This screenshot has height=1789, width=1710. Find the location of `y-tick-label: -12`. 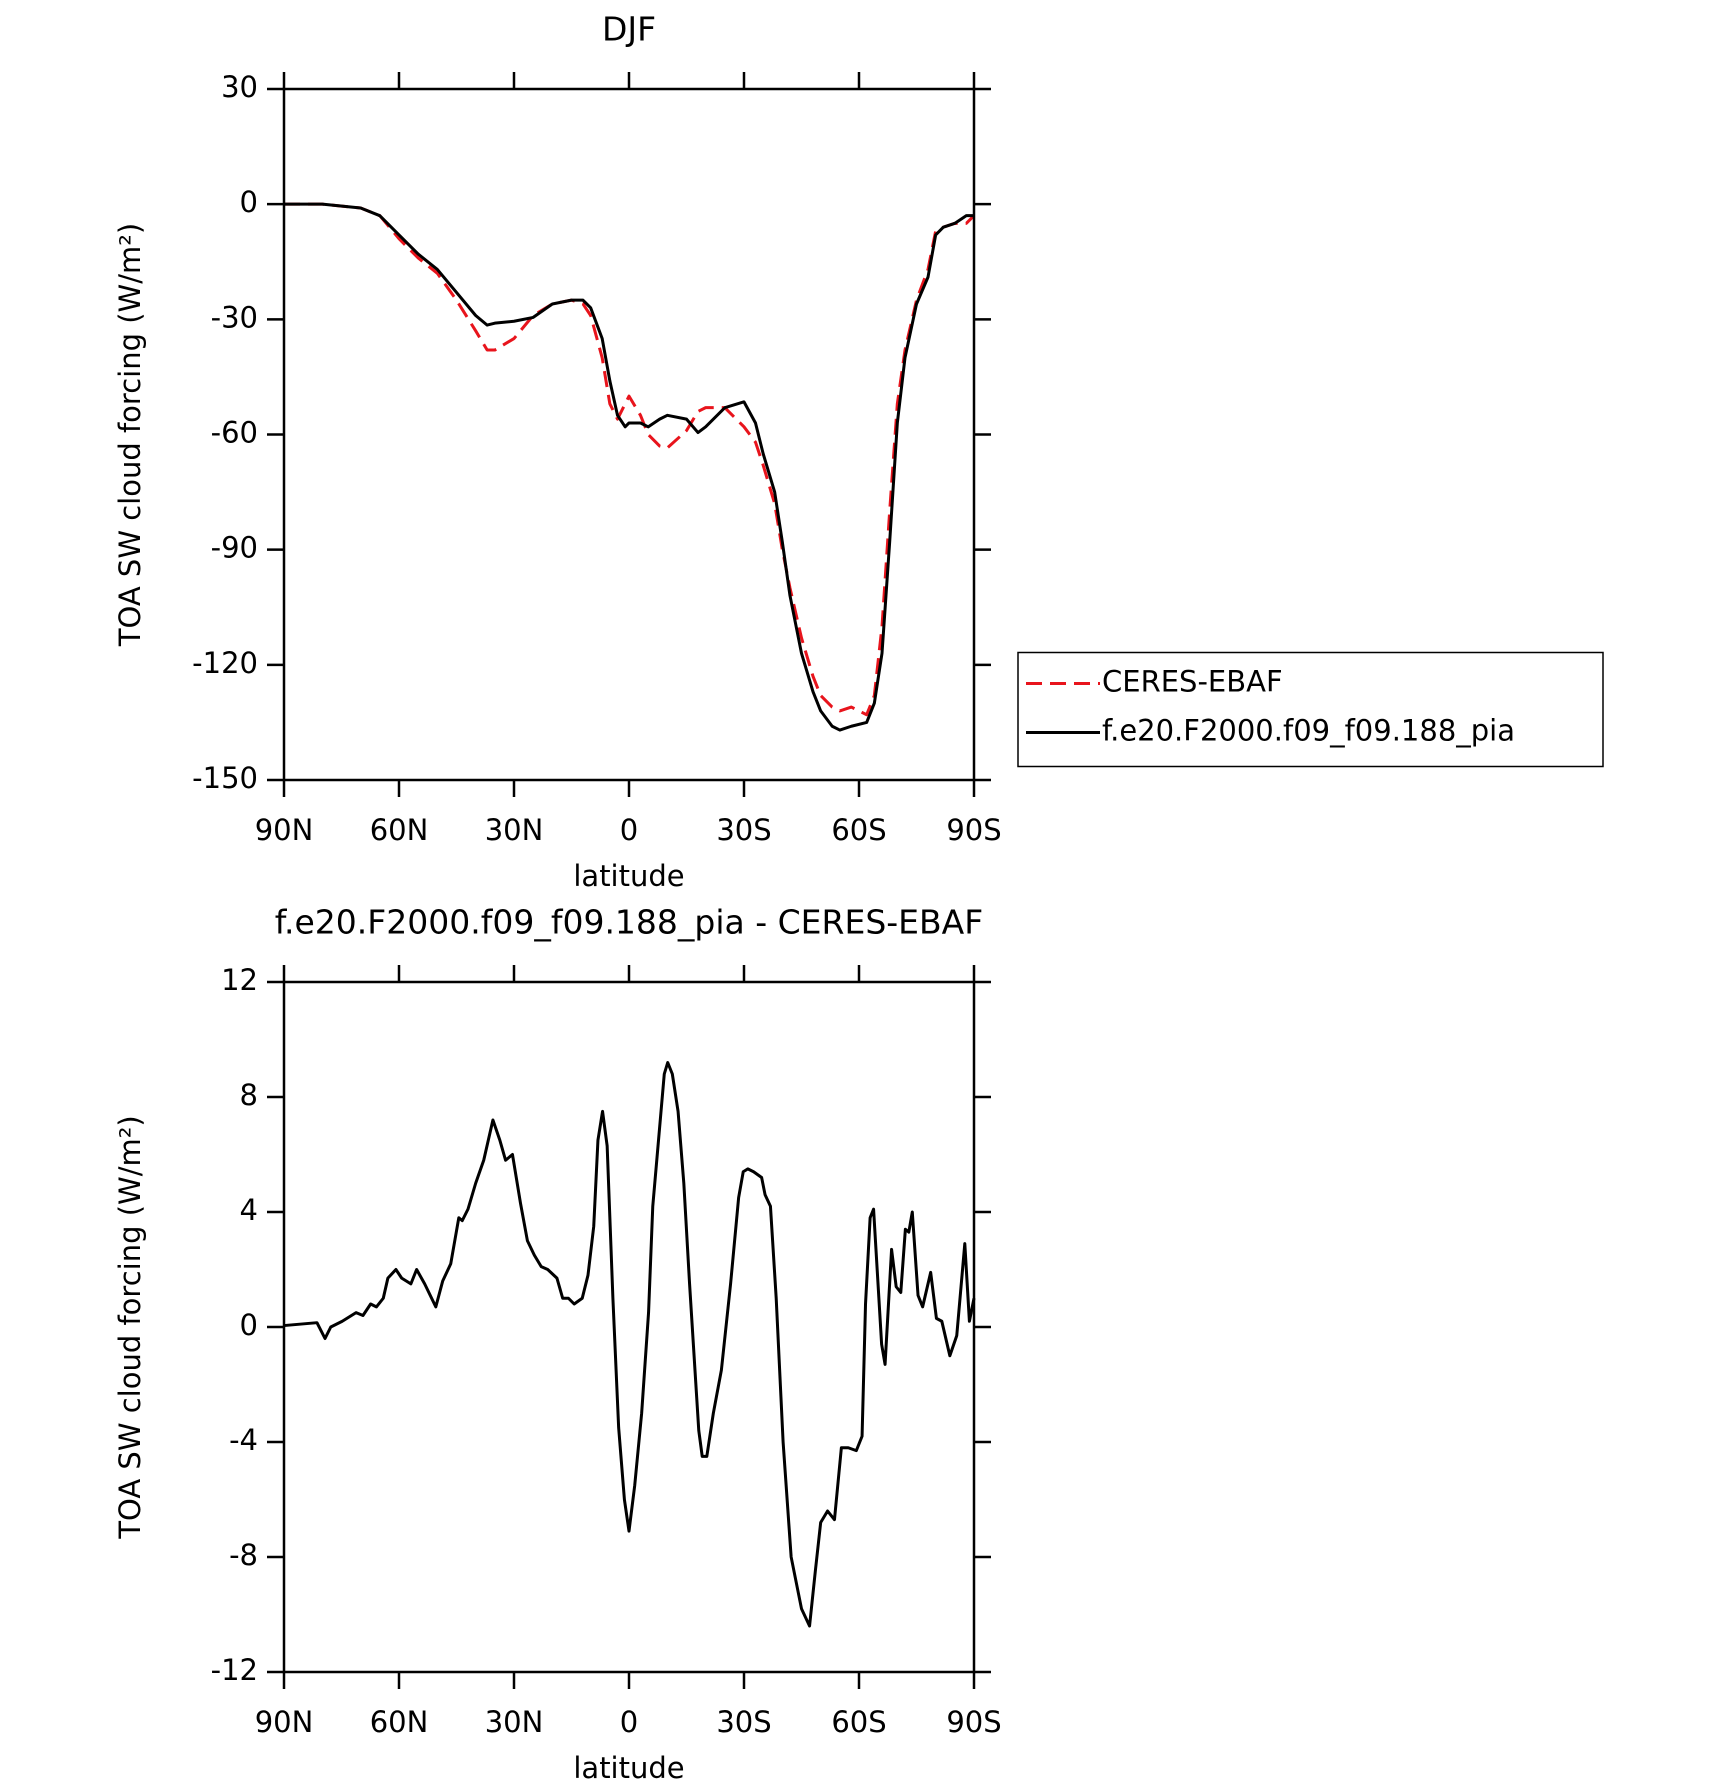

y-tick-label: -12 is located at coordinates (234, 1670).